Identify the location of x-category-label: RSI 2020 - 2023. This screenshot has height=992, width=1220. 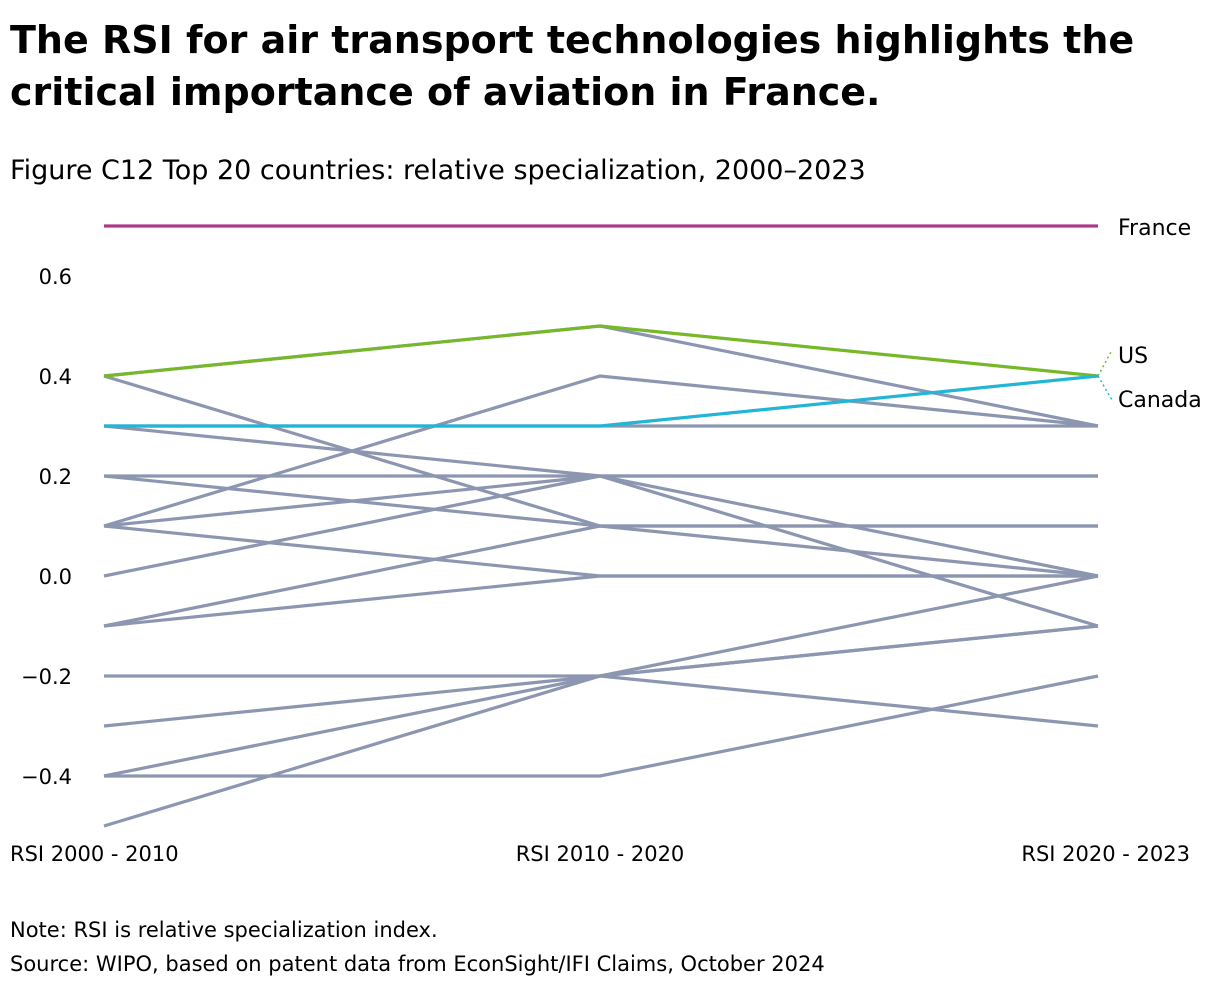
(1105, 854).